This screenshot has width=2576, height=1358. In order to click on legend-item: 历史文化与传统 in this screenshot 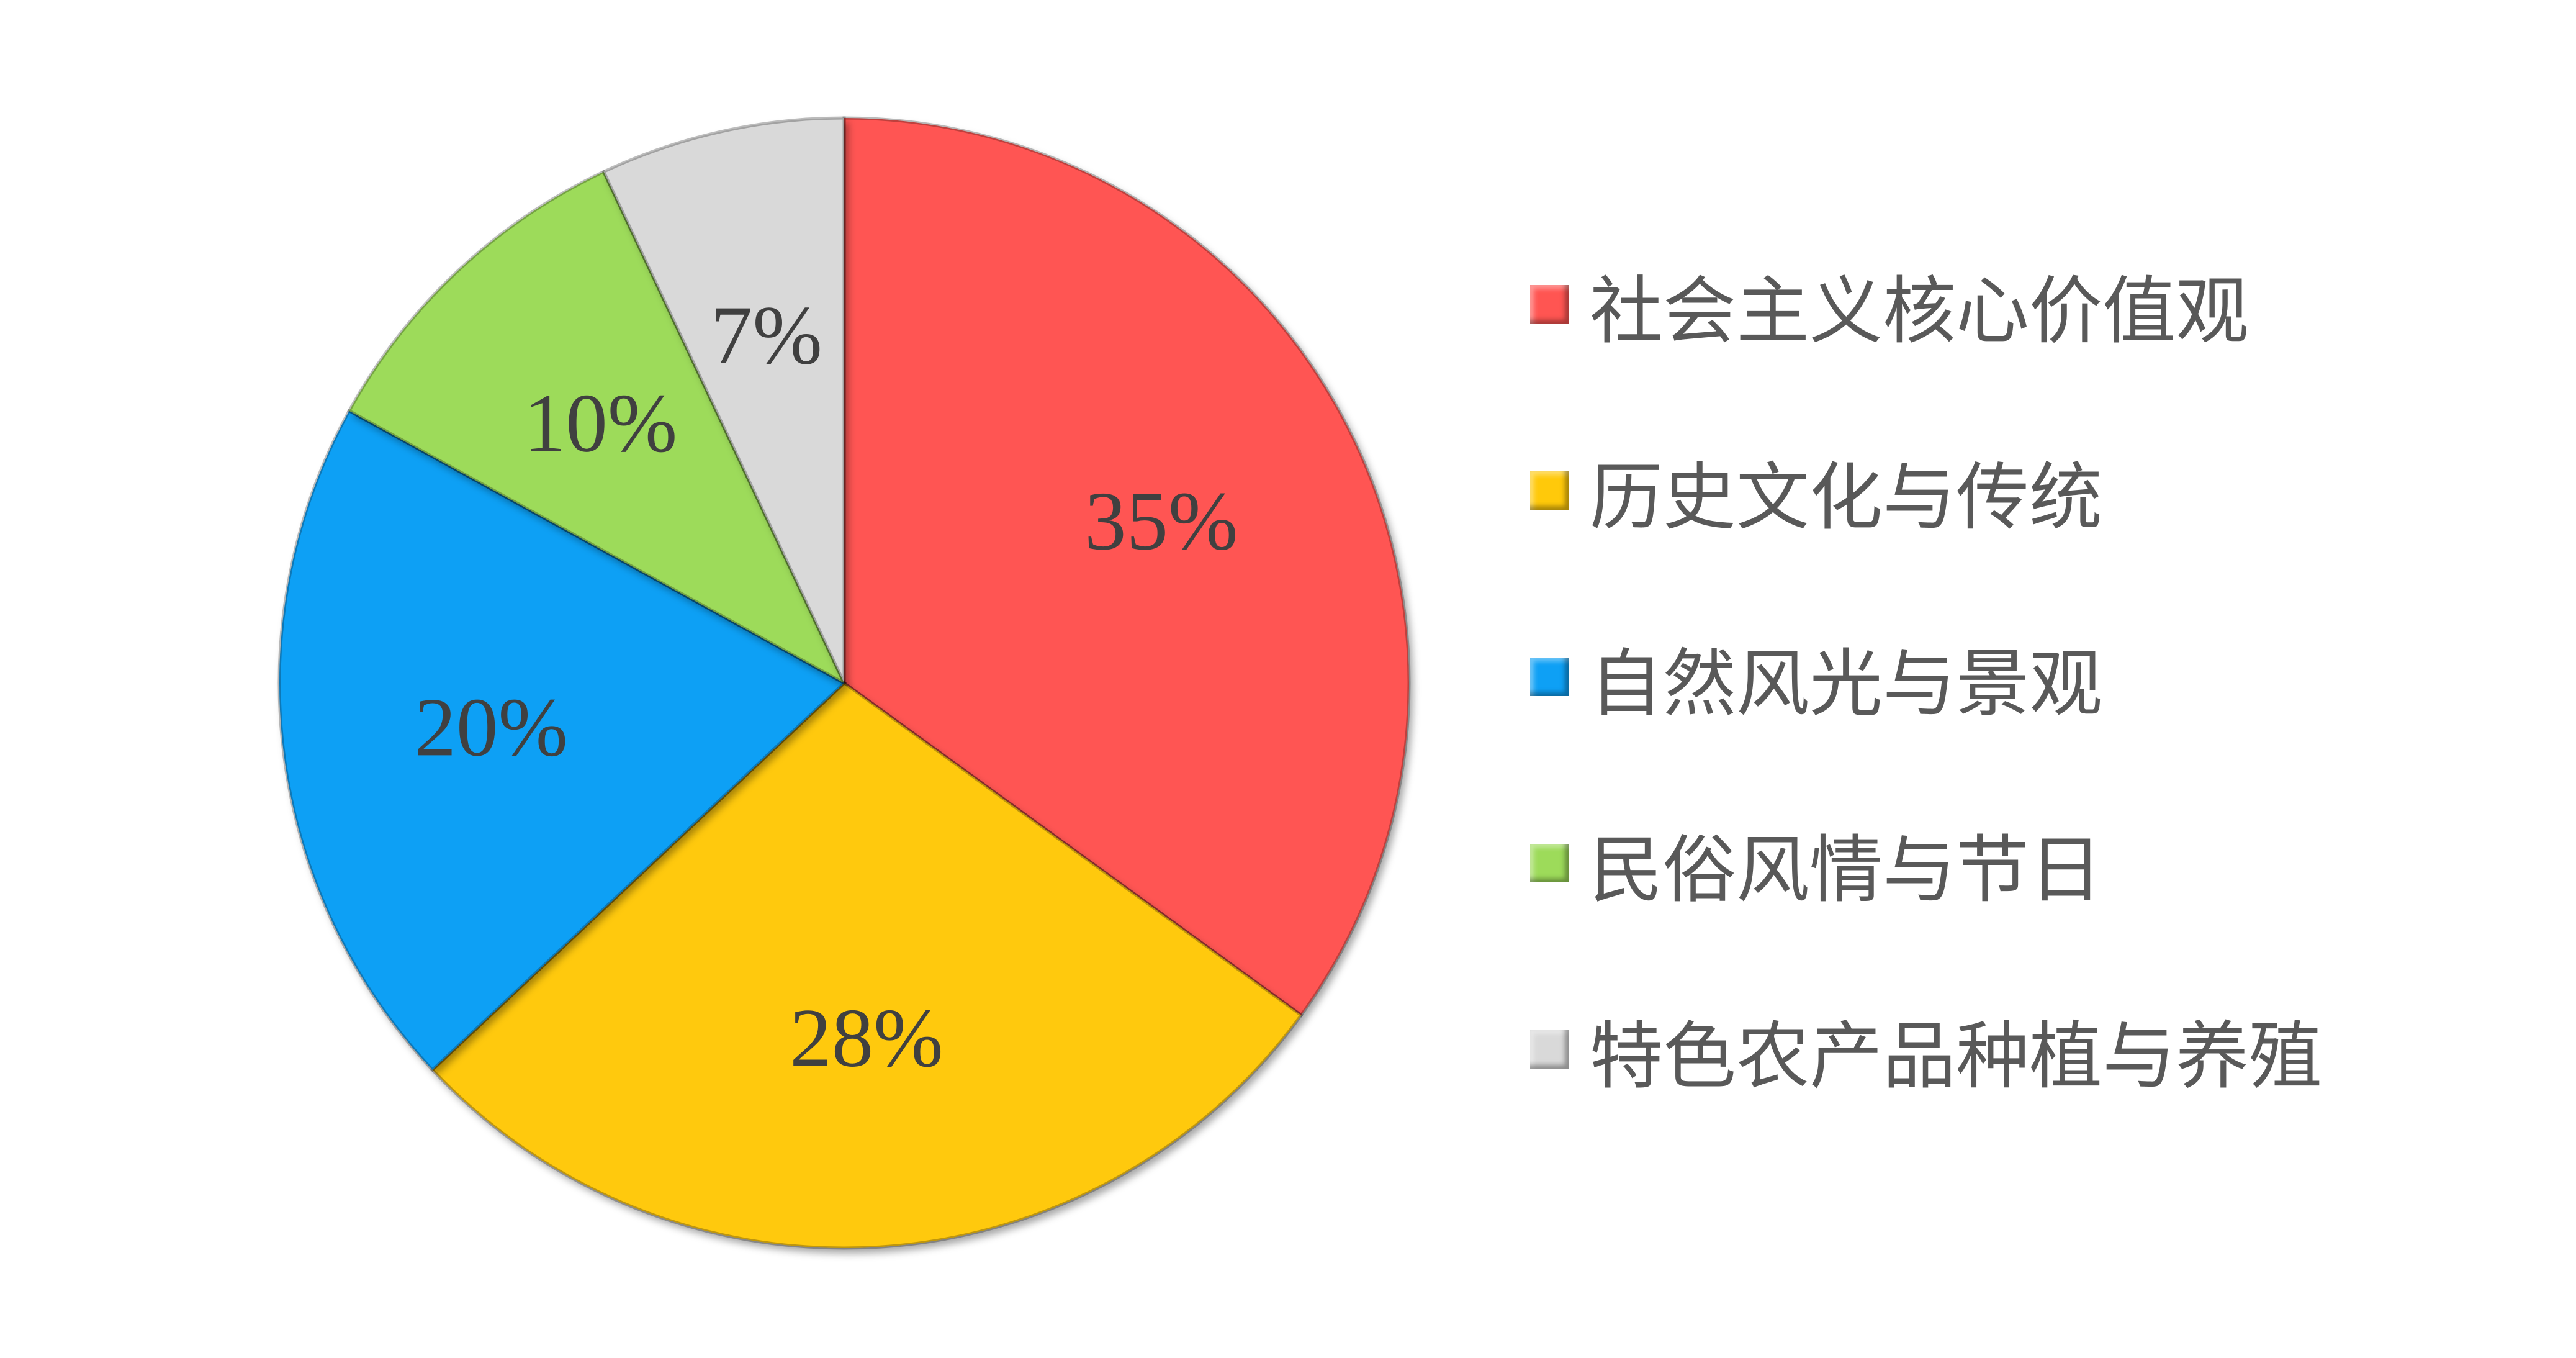, I will do `click(1926, 491)`.